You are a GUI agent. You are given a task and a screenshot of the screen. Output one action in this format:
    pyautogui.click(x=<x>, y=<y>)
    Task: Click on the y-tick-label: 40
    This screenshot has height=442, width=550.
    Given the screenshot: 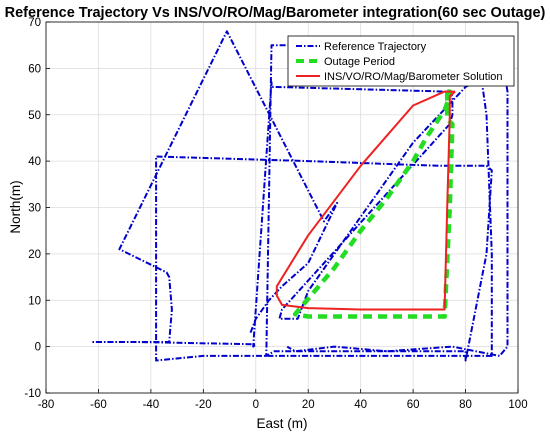 What is the action you would take?
    pyautogui.click(x=34, y=162)
    